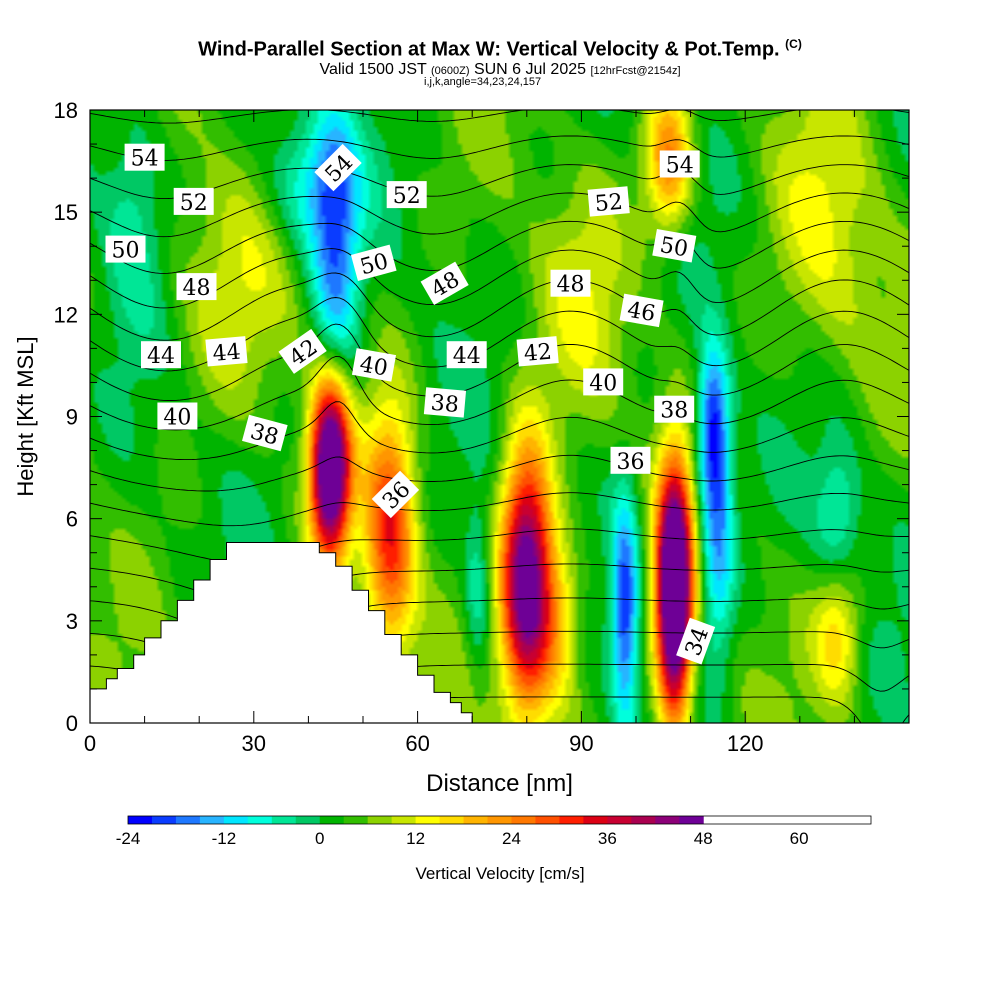 The height and width of the screenshot is (1000, 1000). I want to click on contour-label: 40, so click(374, 365).